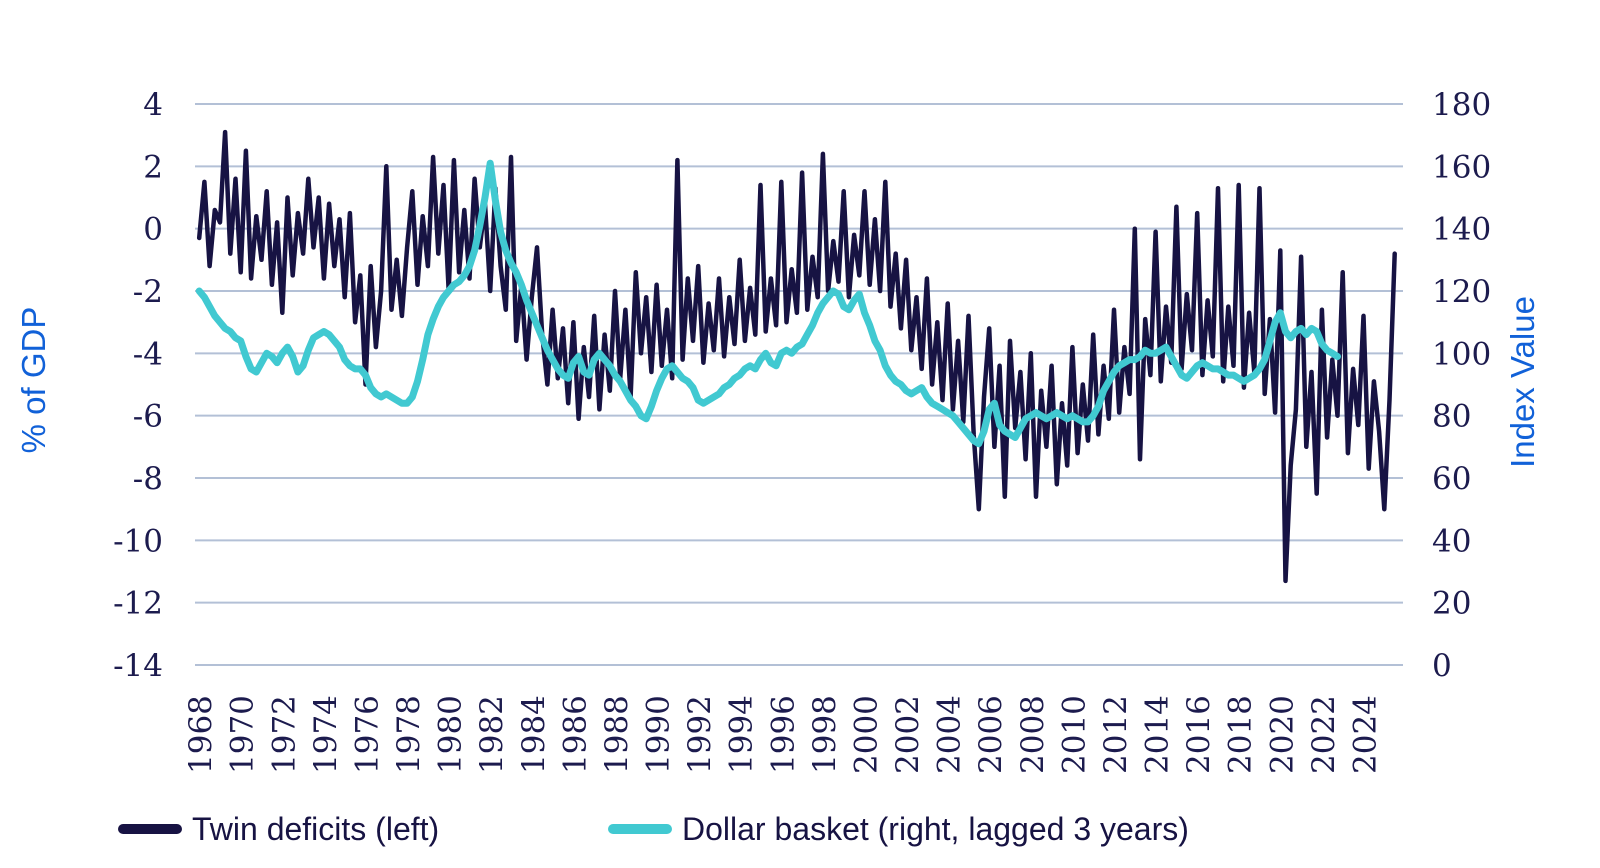  I want to click on left-tick-label: -2, so click(148, 292).